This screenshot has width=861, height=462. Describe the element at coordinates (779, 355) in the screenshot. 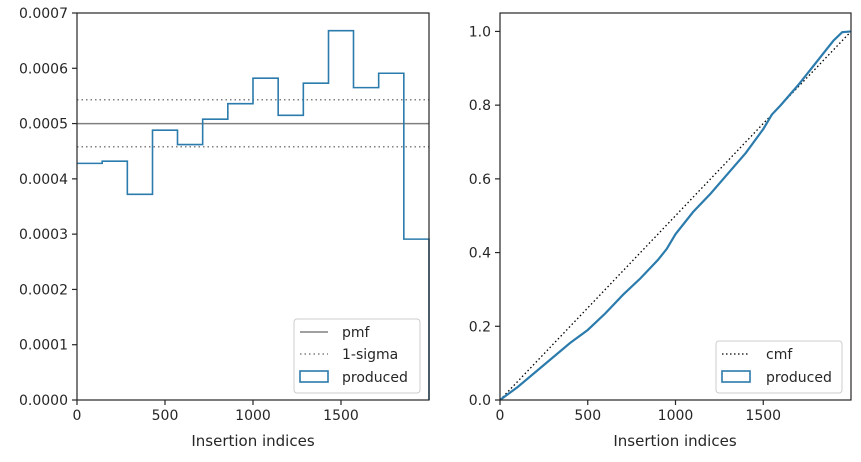

I see `legend-cmf-label: cmf` at that location.